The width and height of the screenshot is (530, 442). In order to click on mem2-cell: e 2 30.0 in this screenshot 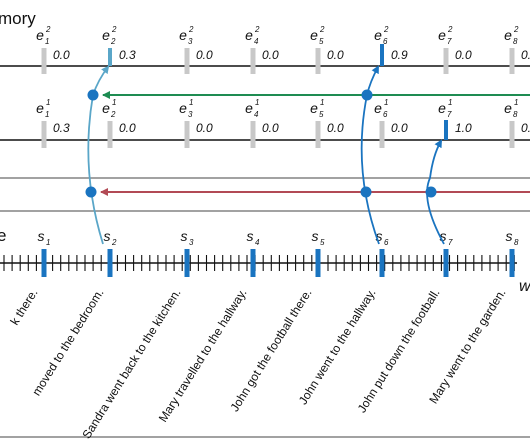, I will do `click(196, 49)`.